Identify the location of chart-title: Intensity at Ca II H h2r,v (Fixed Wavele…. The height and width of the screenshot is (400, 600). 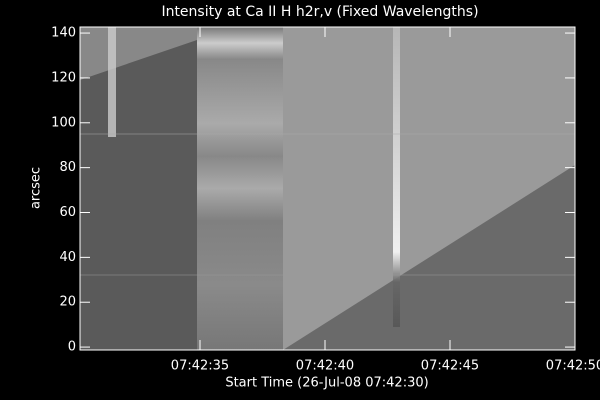
(319, 12).